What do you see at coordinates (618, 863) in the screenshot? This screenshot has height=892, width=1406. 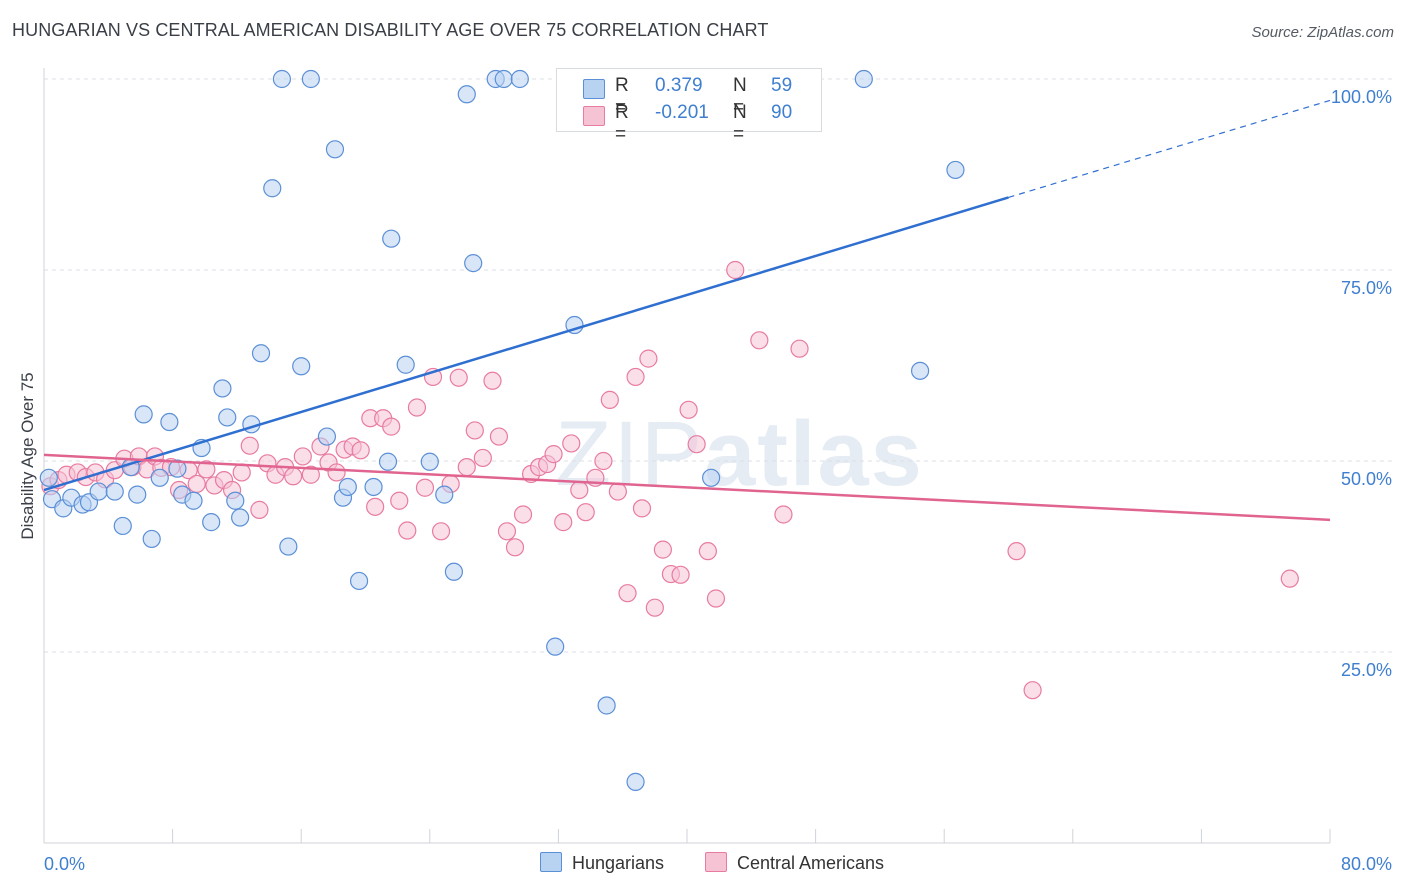 I see `bottom-legend-label-hungarians: Hungarians` at bounding box center [618, 863].